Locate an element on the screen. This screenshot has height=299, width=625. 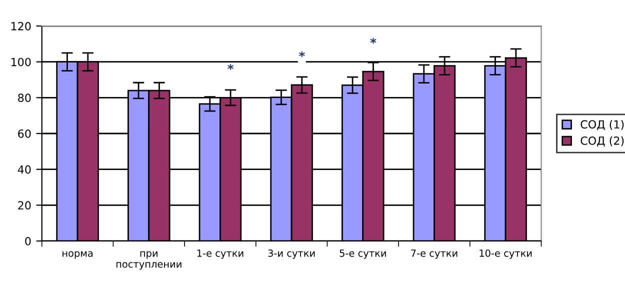
x-tick-label: 10-е сутки is located at coordinates (506, 254).